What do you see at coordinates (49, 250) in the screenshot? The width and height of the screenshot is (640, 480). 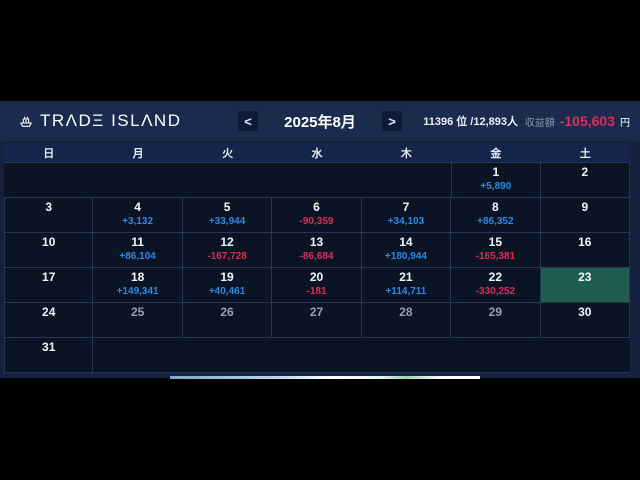 I see `calendar-cell: 10` at bounding box center [49, 250].